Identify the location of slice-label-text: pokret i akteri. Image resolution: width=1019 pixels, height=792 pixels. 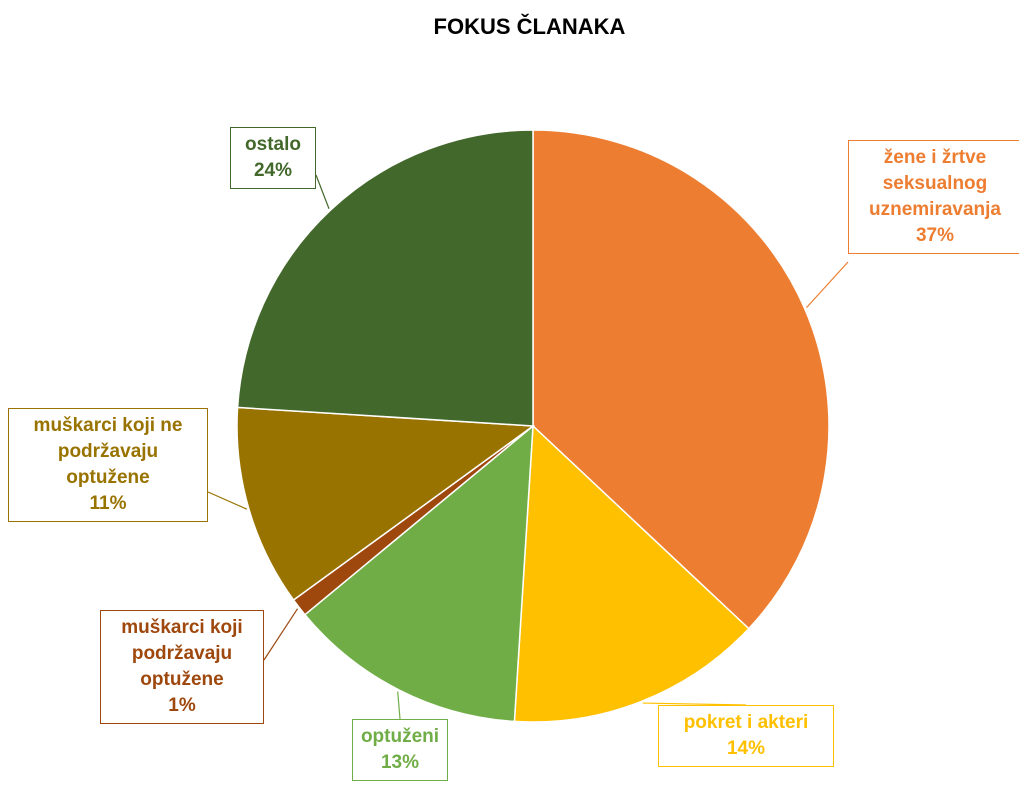
(746, 722).